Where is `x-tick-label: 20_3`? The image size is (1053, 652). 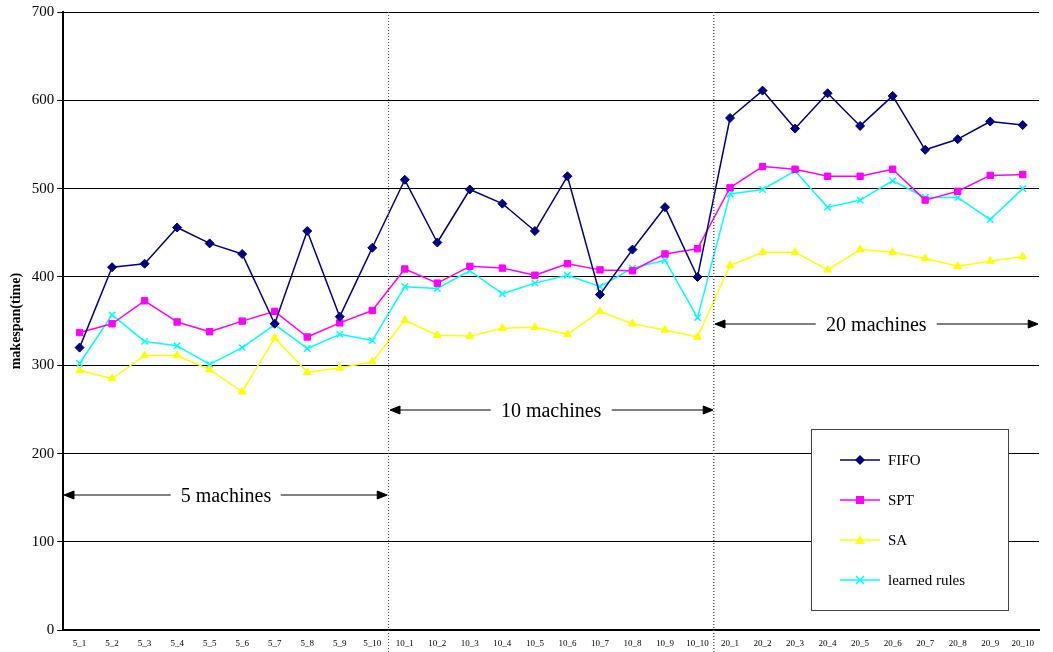
x-tick-label: 20_3 is located at coordinates (795, 642).